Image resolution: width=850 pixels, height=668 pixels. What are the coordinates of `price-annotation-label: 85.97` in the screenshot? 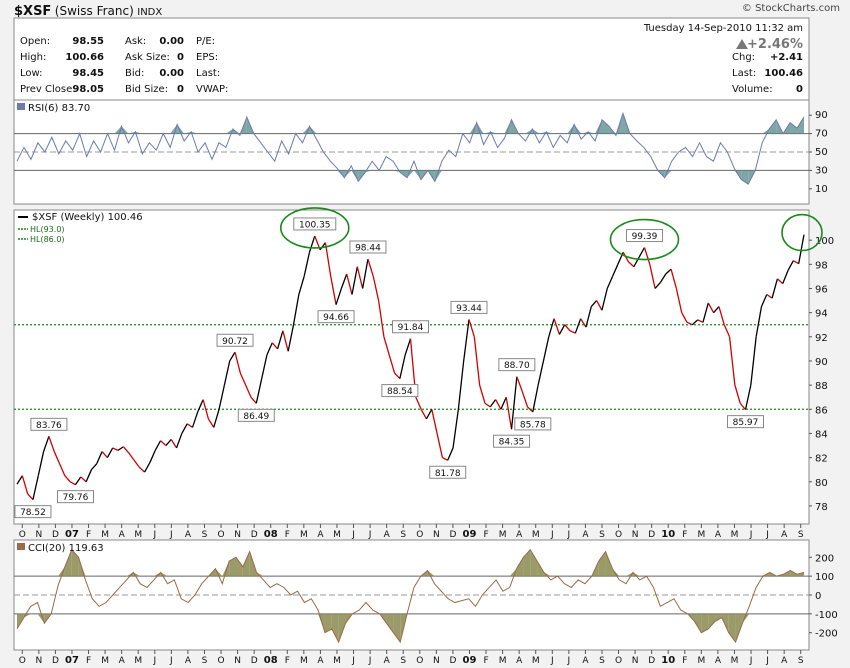 It's located at (746, 423).